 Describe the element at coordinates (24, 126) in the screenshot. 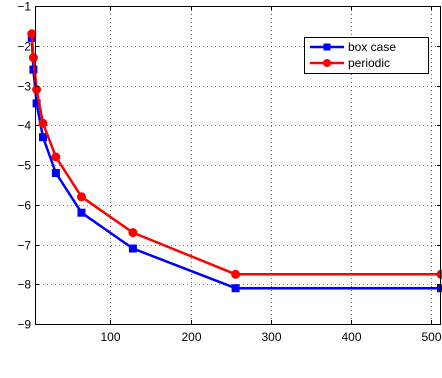

I see `y-tick-label: −4` at that location.